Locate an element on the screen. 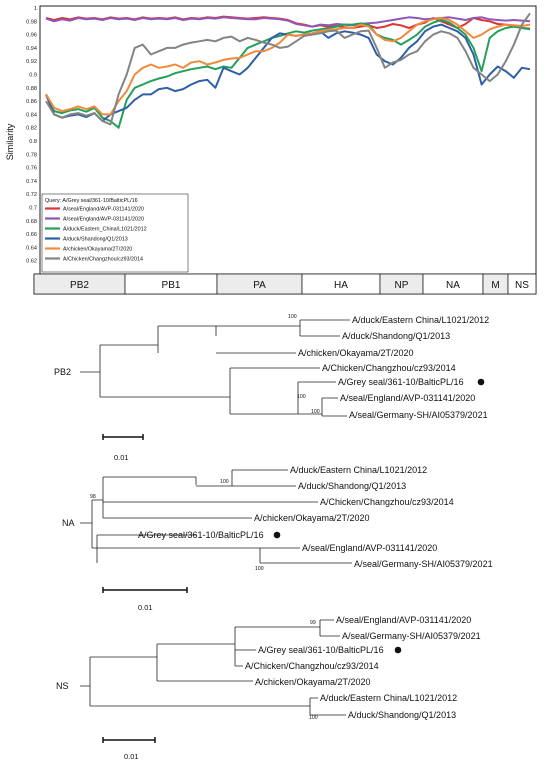  y-tick-label: 0.66 is located at coordinates (31, 235).